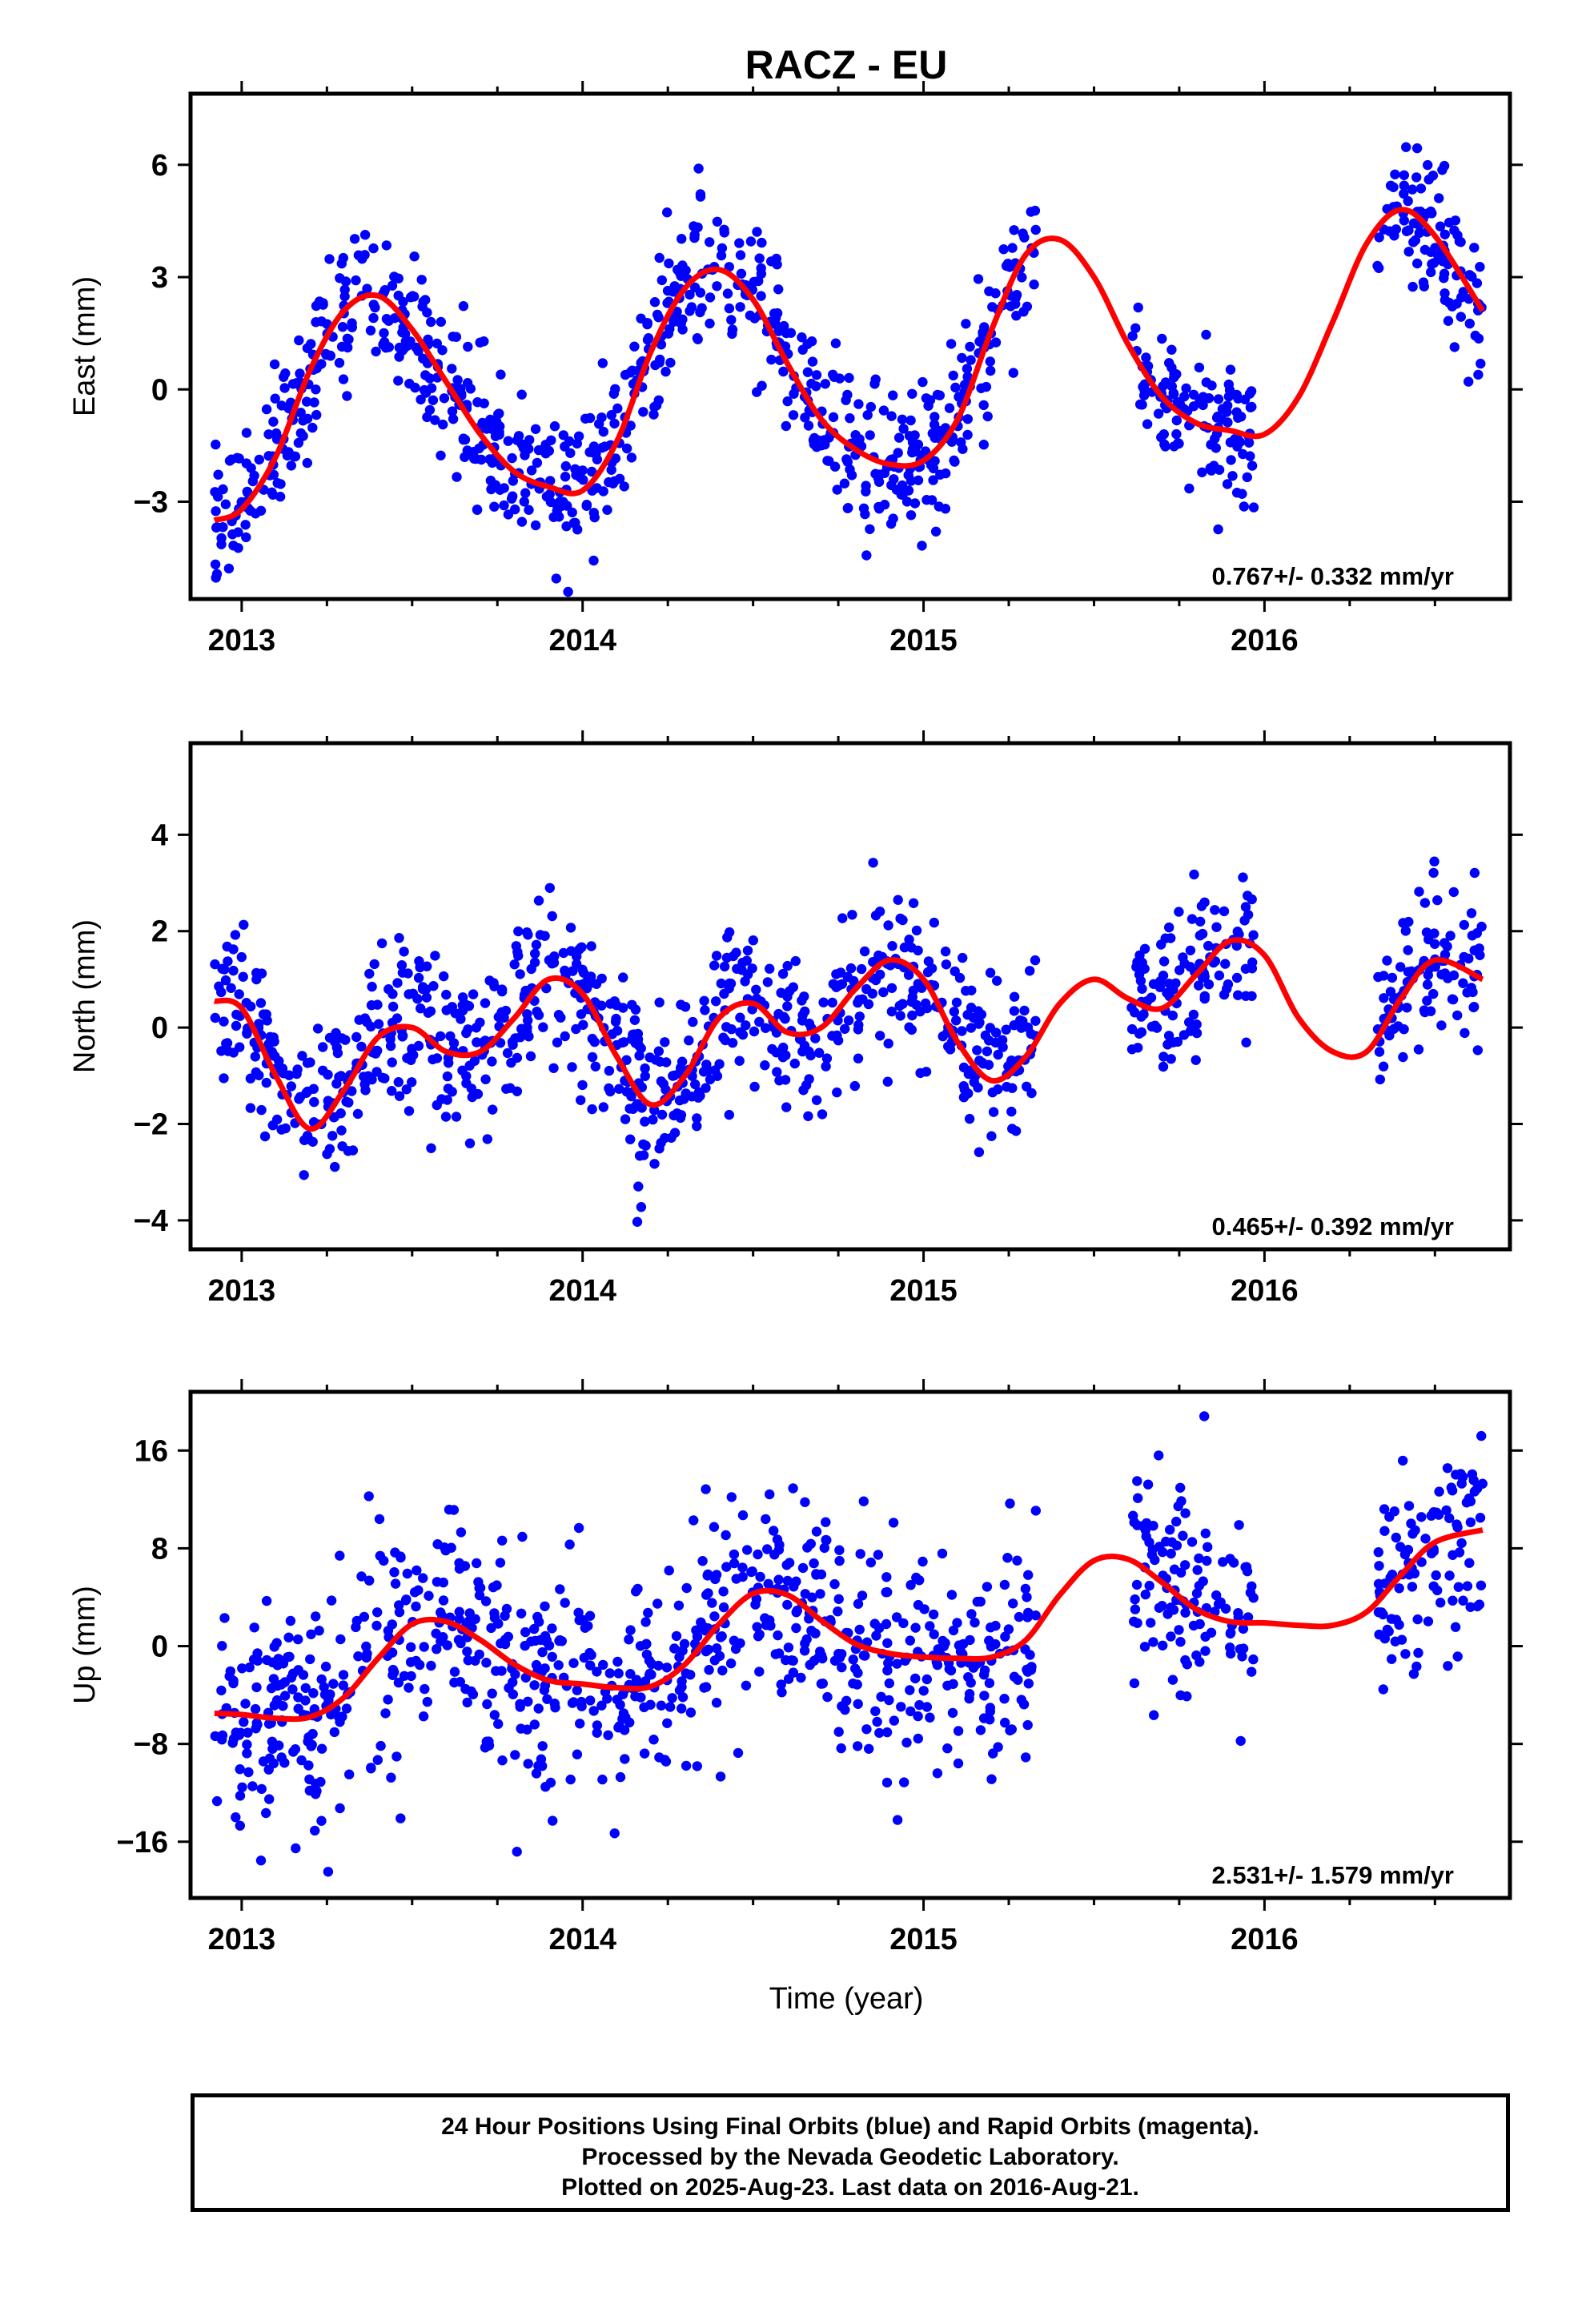 The image size is (1582, 2324). I want to click on north-x-tick-label: 2013, so click(242, 1291).